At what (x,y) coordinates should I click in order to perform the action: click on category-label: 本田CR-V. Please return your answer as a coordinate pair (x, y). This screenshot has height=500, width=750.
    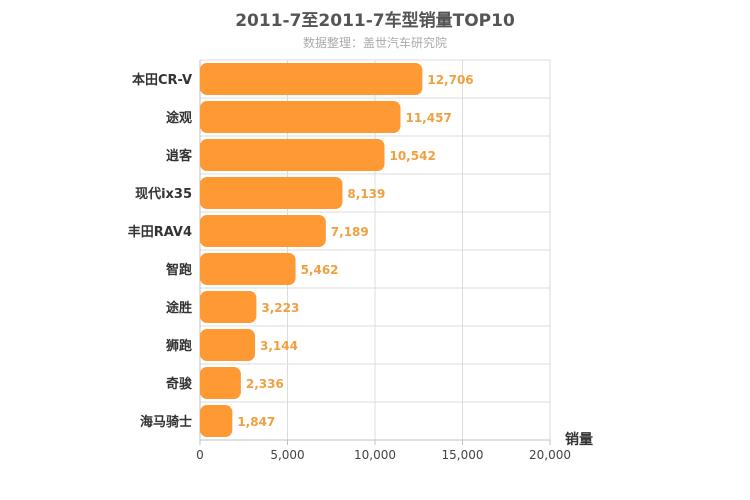
    Looking at the image, I should click on (162, 80).